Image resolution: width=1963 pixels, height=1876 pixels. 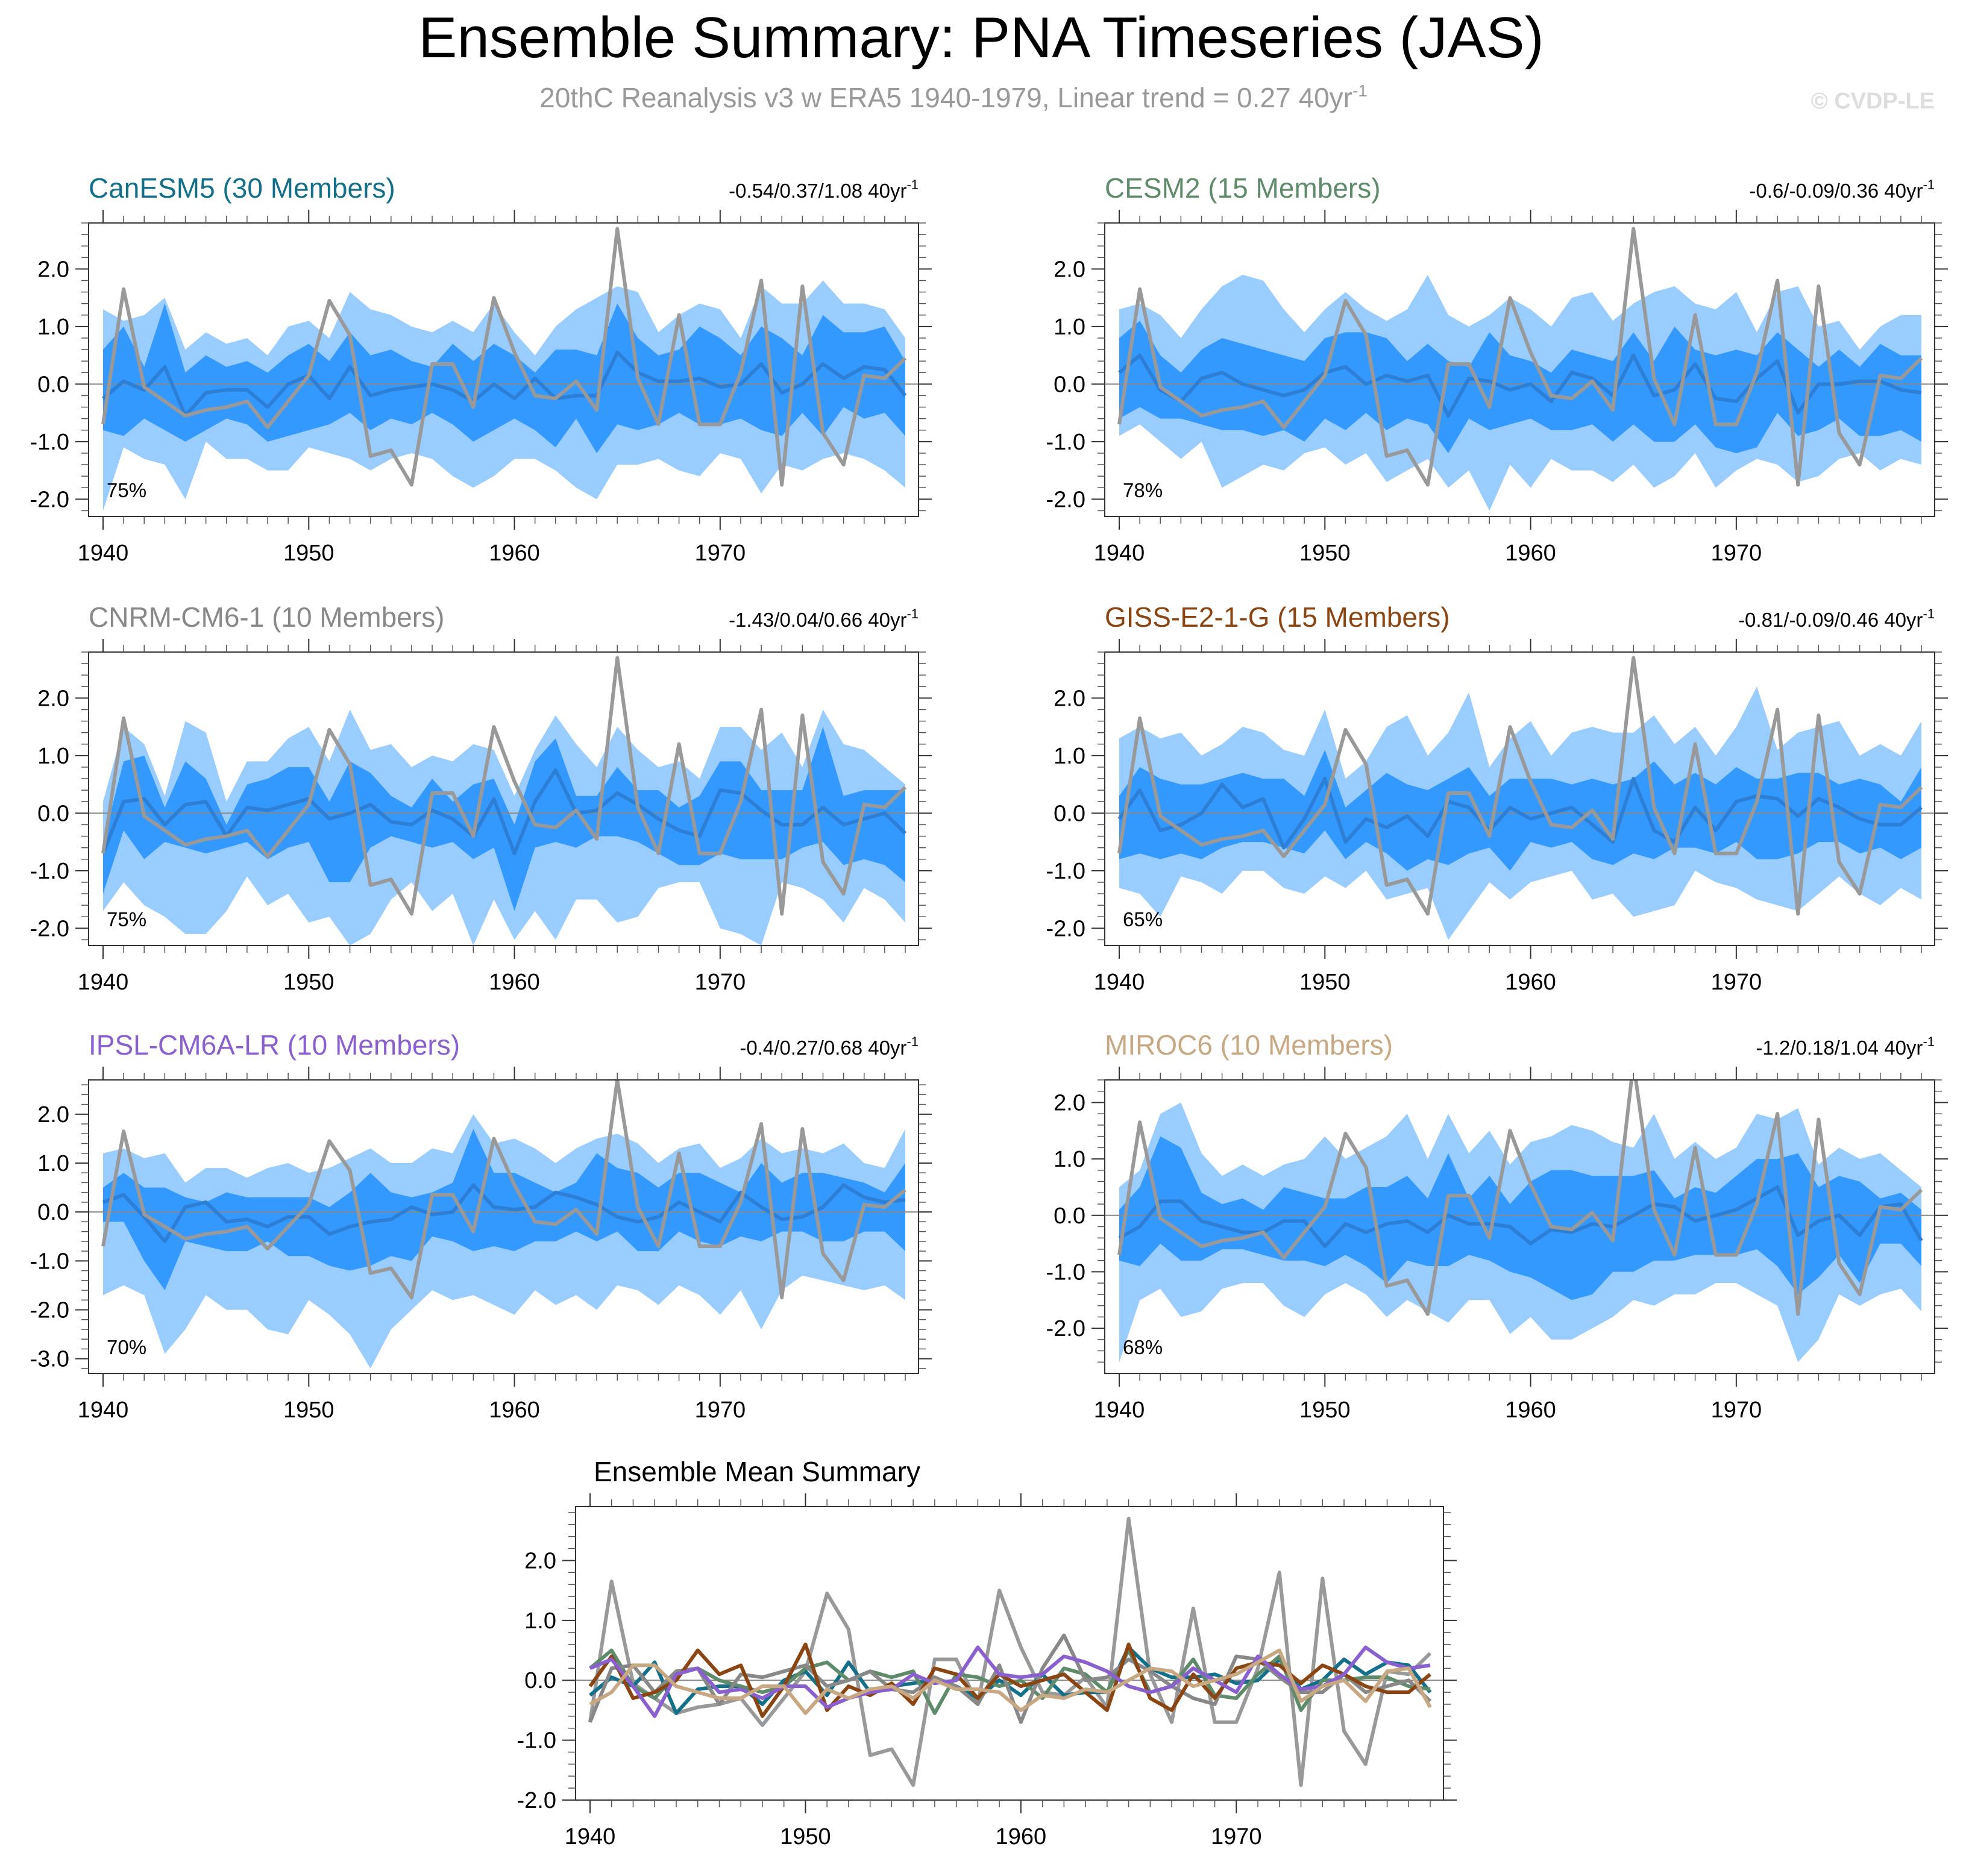 What do you see at coordinates (1360, 90) in the screenshot?
I see `subtitle-superscript: -1` at bounding box center [1360, 90].